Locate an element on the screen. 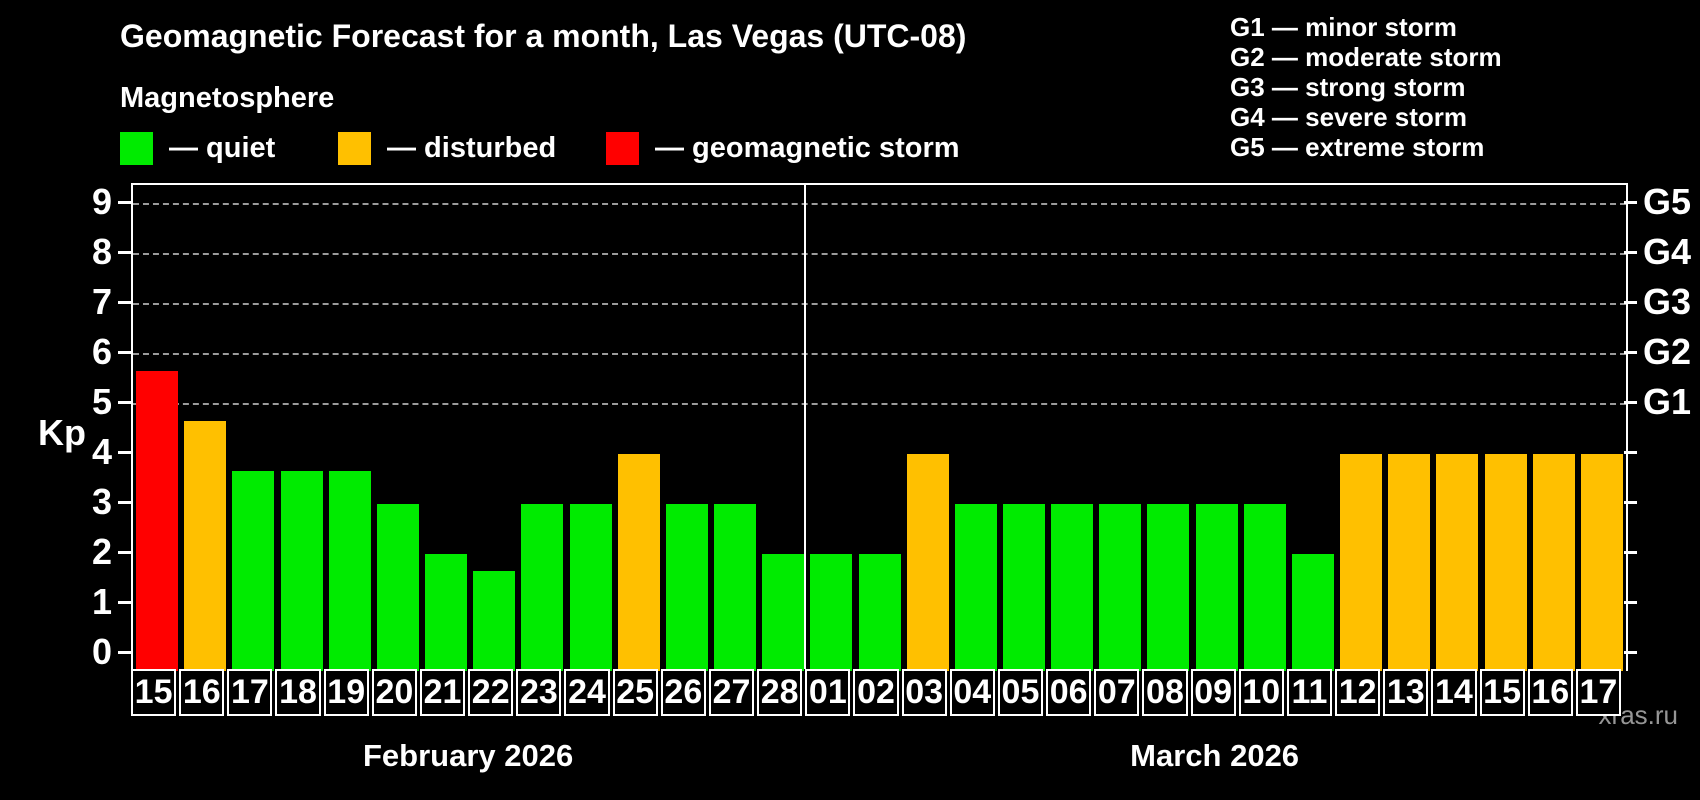 This screenshot has height=800, width=1700. month-separator is located at coordinates (805, 426).